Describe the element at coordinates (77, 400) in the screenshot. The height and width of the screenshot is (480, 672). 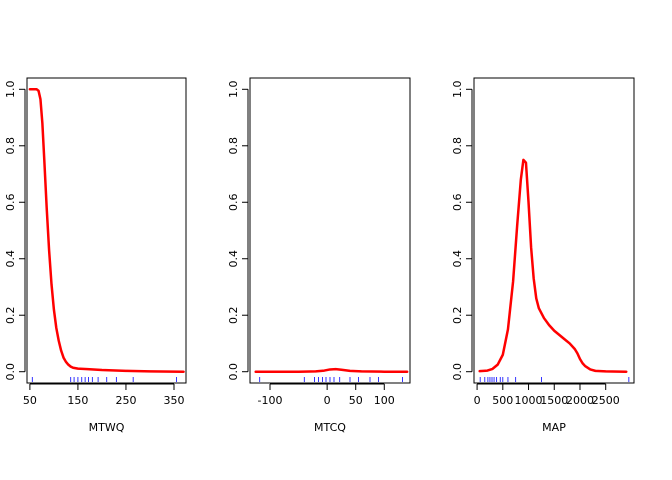
I see `x-tick-label: 150` at that location.